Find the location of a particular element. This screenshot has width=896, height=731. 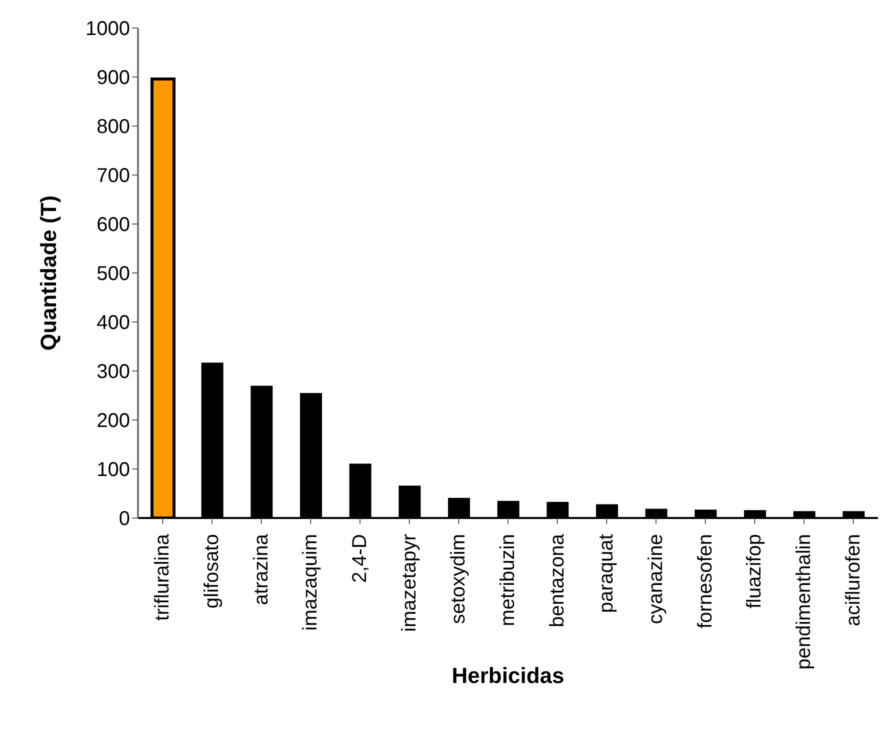

x-tick-label: metribuzin is located at coordinates (508, 580).